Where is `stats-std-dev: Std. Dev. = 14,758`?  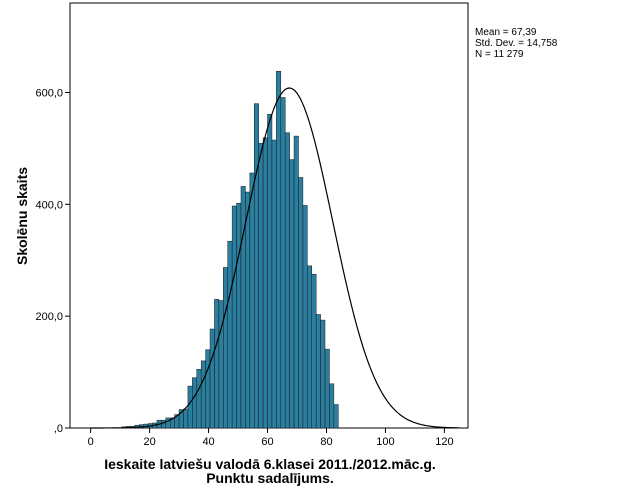 stats-std-dev: Std. Dev. = 14,758 is located at coordinates (516, 43).